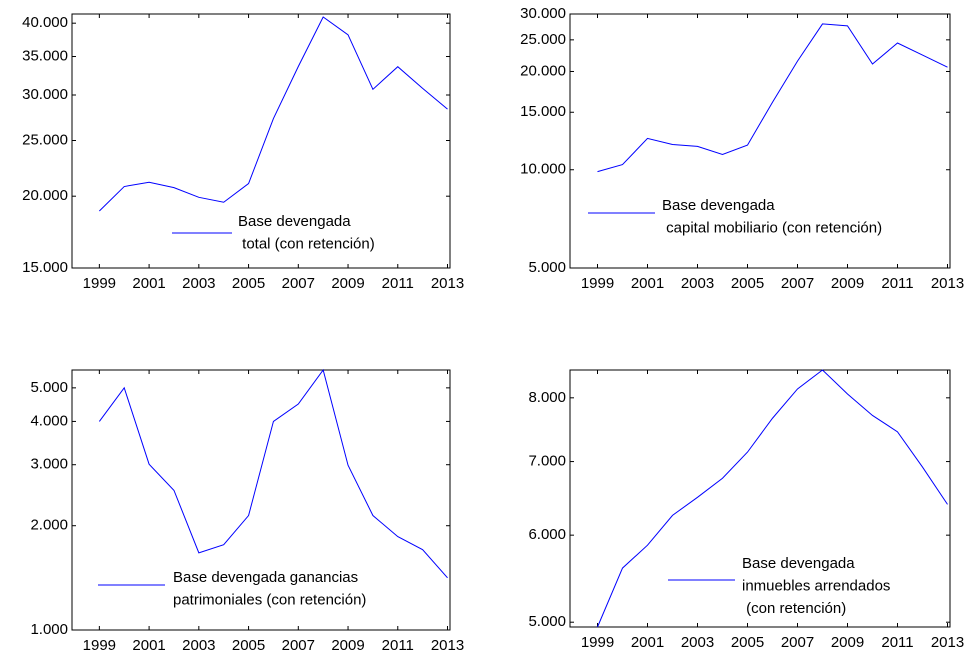 The image size is (974, 656). What do you see at coordinates (45, 55) in the screenshot?
I see `y-tick-label: 35.000` at bounding box center [45, 55].